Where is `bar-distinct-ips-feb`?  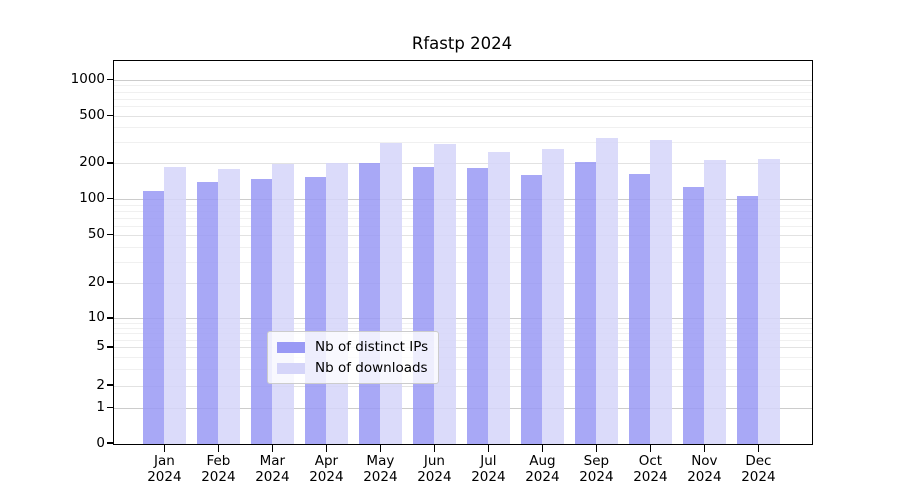 bar-distinct-ips-feb is located at coordinates (207, 312).